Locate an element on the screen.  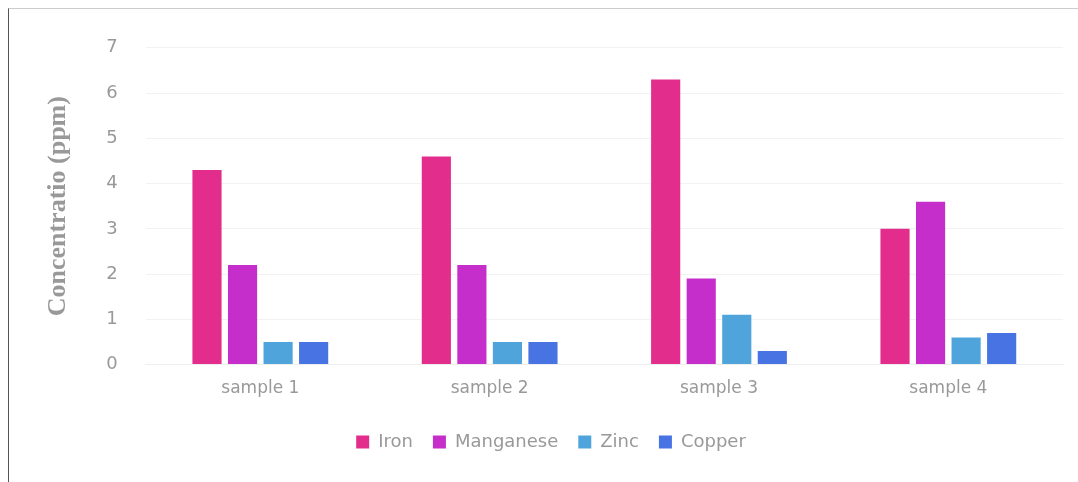
x-tick-label: sample 1 is located at coordinates (260, 387).